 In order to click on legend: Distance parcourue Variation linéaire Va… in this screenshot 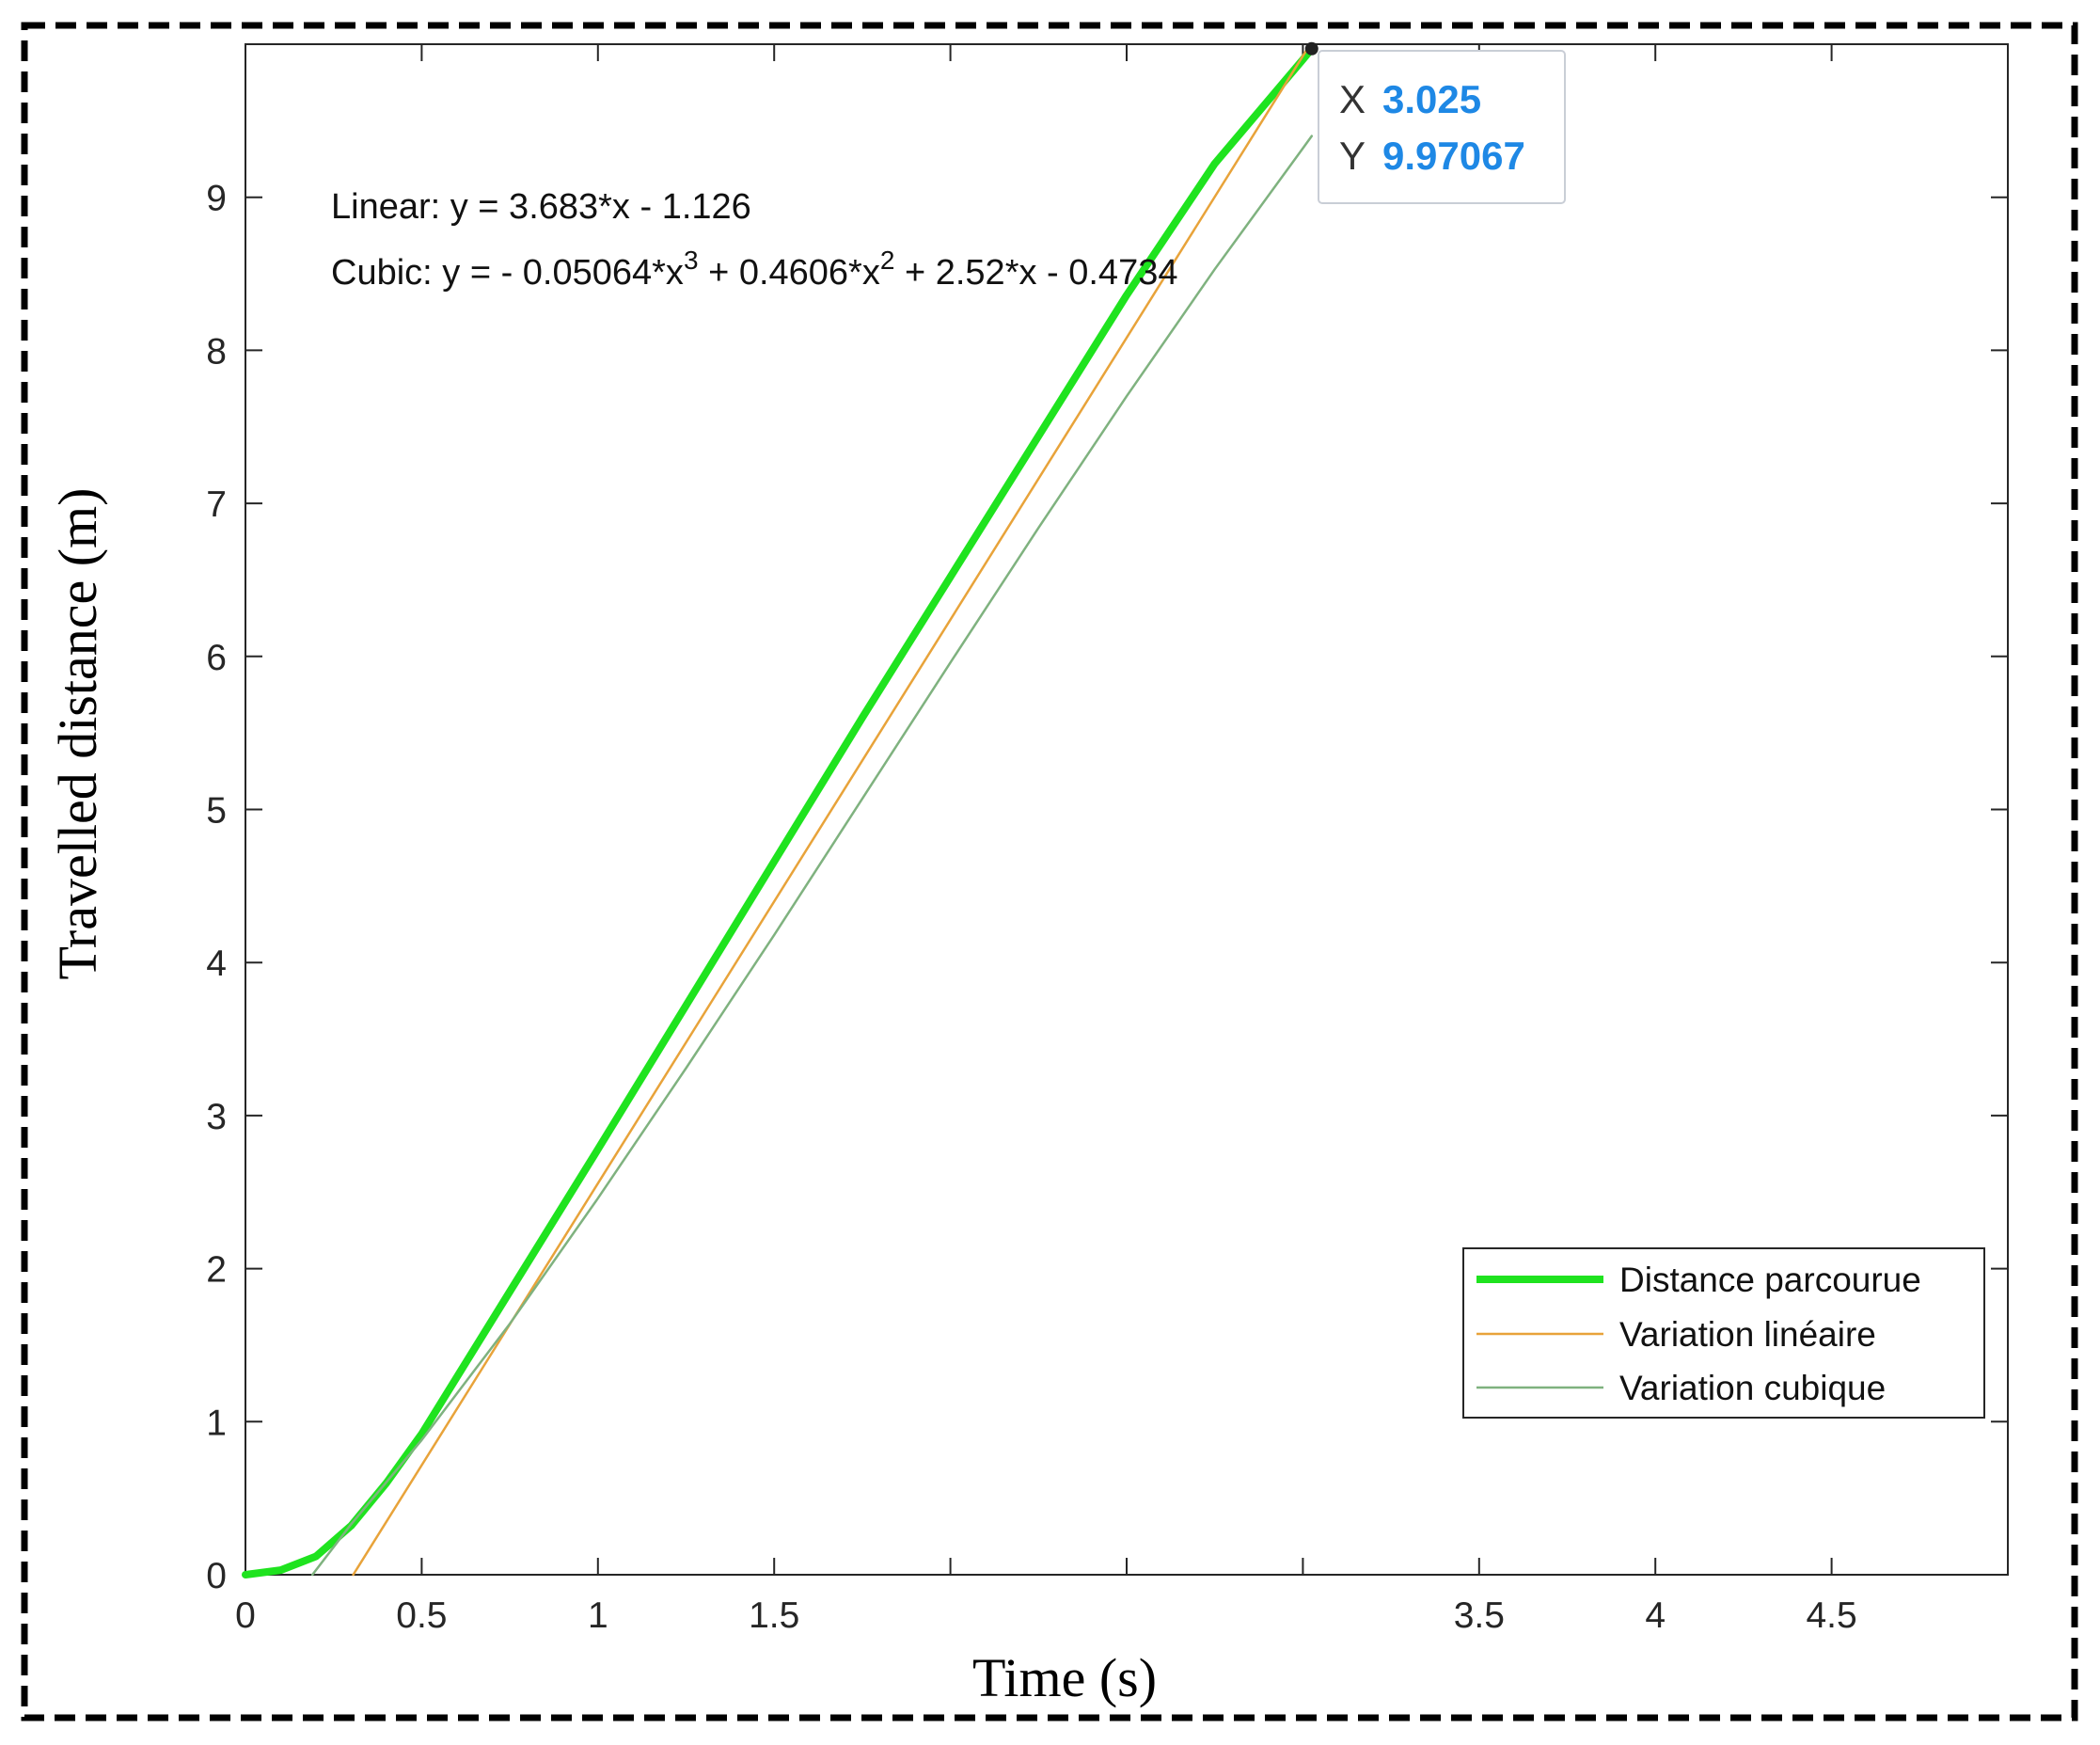, I will do `click(1723, 1333)`.